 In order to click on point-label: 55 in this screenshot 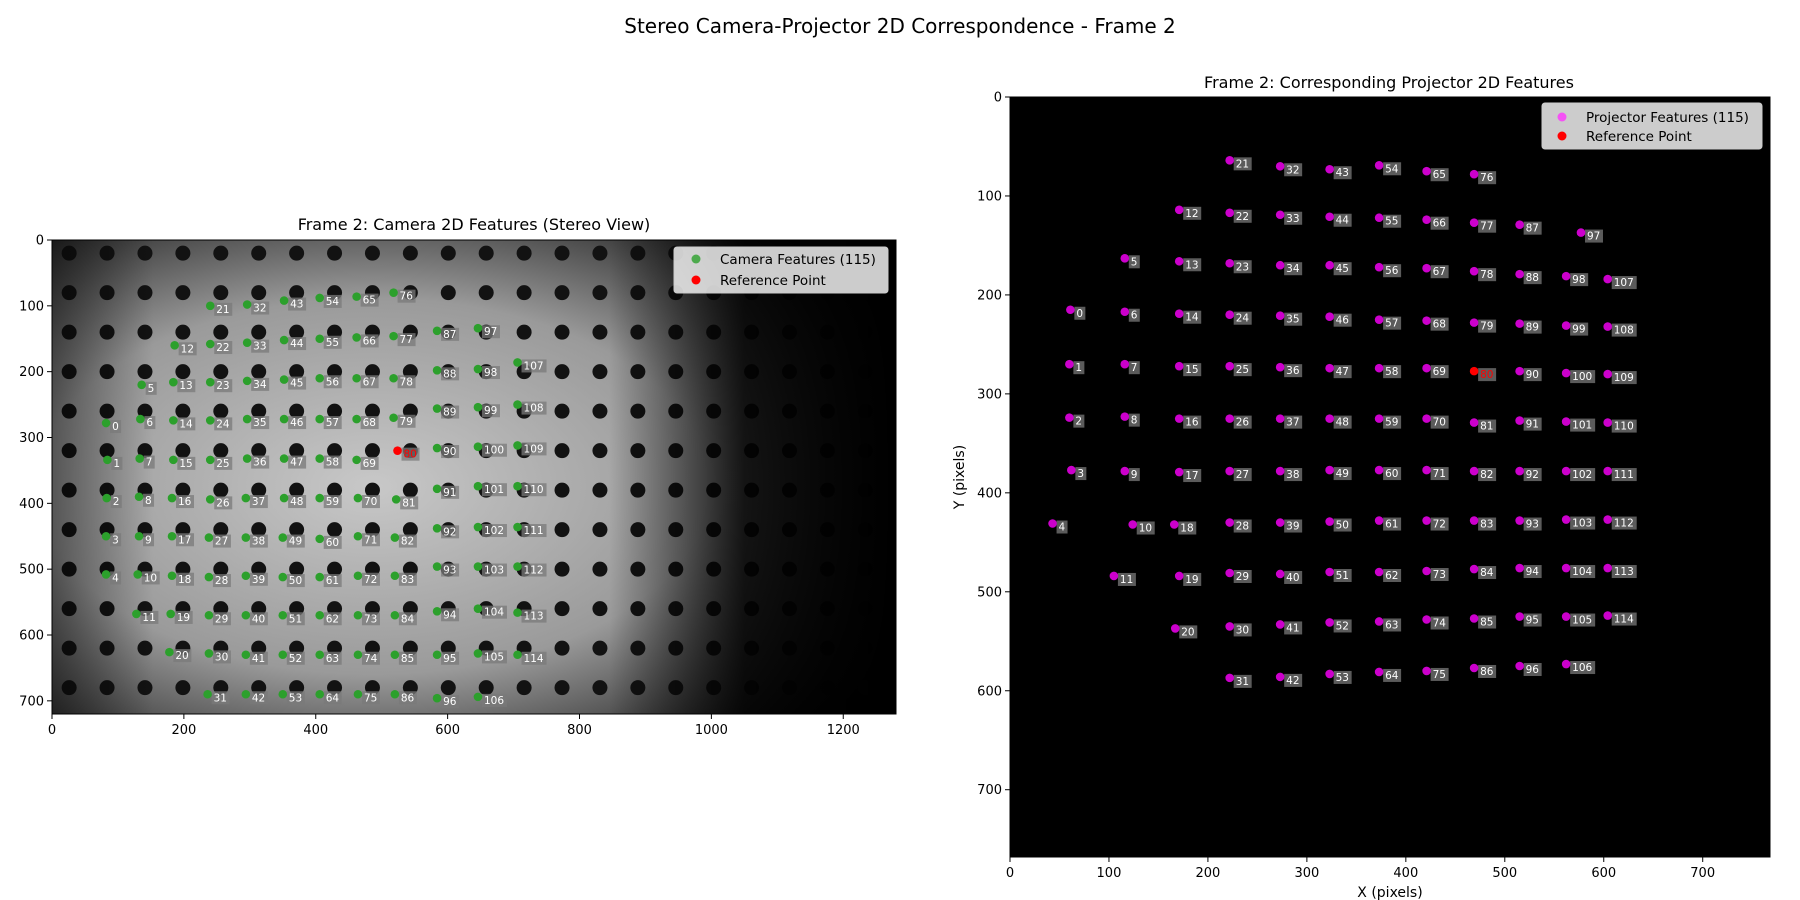, I will do `click(1391, 222)`.